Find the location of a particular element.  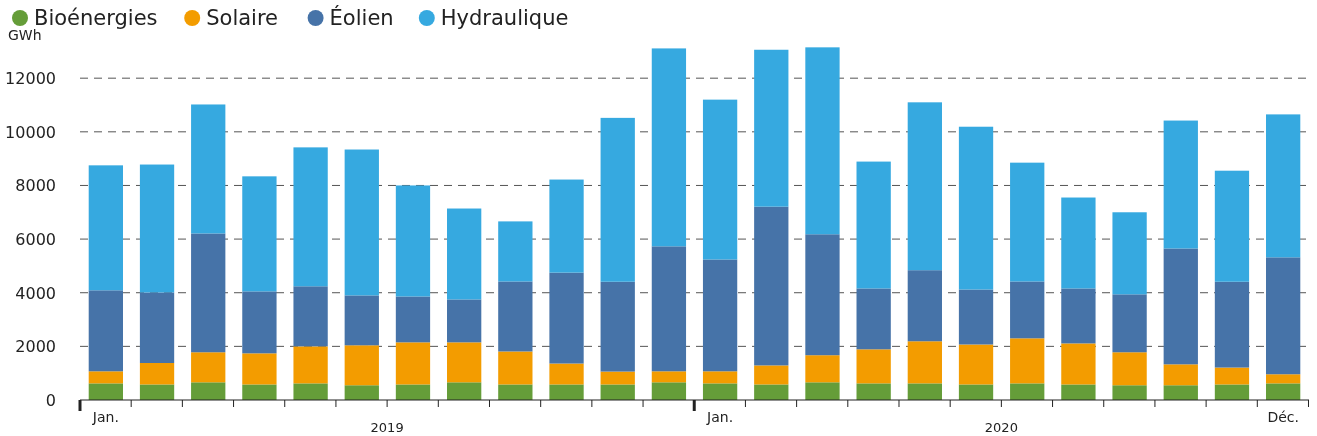

y-tick-label: 12000 is located at coordinates (30, 79).